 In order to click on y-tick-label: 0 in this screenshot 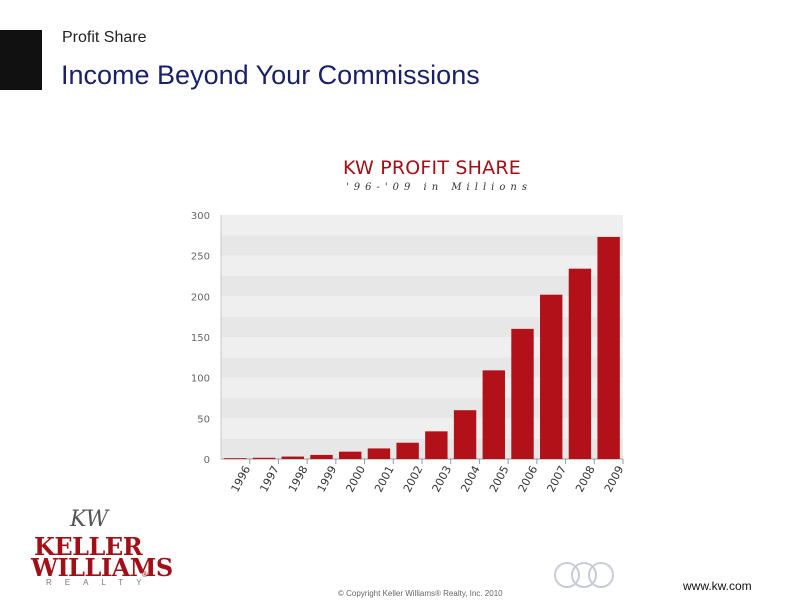, I will do `click(207, 460)`.